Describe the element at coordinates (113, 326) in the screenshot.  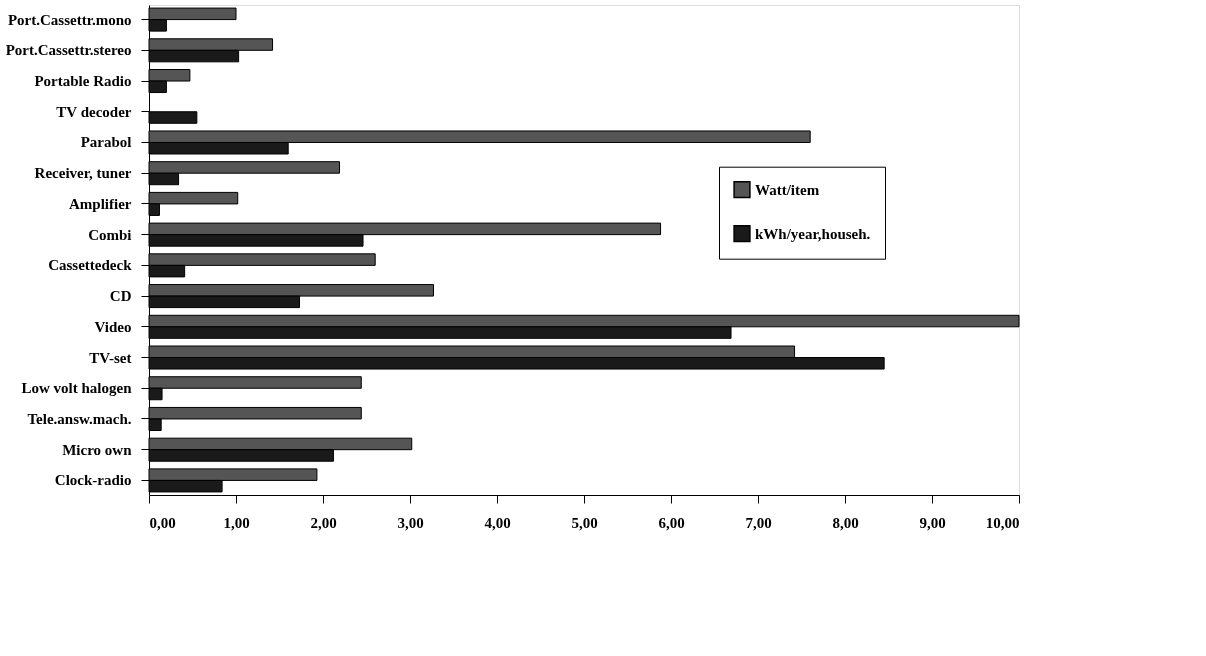
I see `y-tick-label: Video` at that location.